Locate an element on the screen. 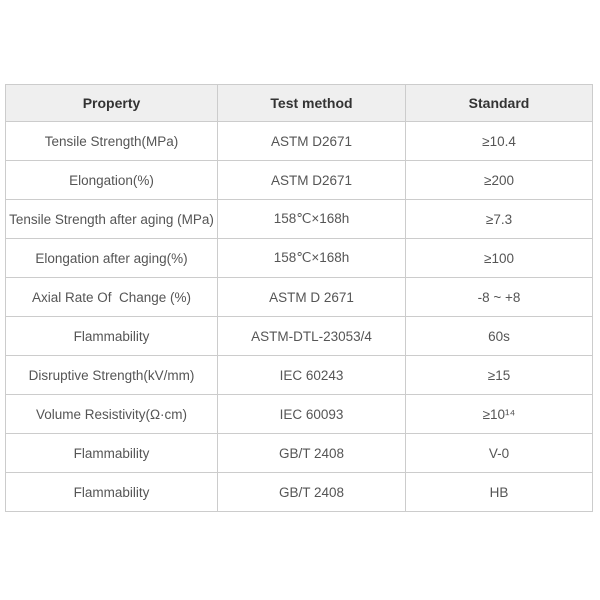 The image size is (600, 600). standard-cell: V-0 is located at coordinates (499, 453).